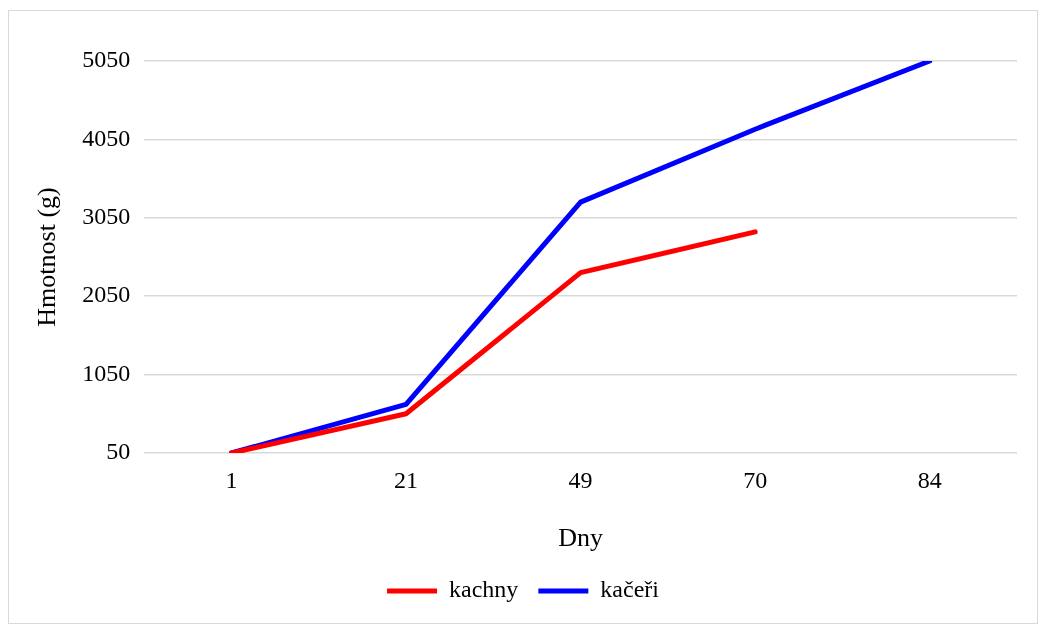 The image size is (1044, 628). I want to click on y-tick-label: 5050, so click(106, 59).